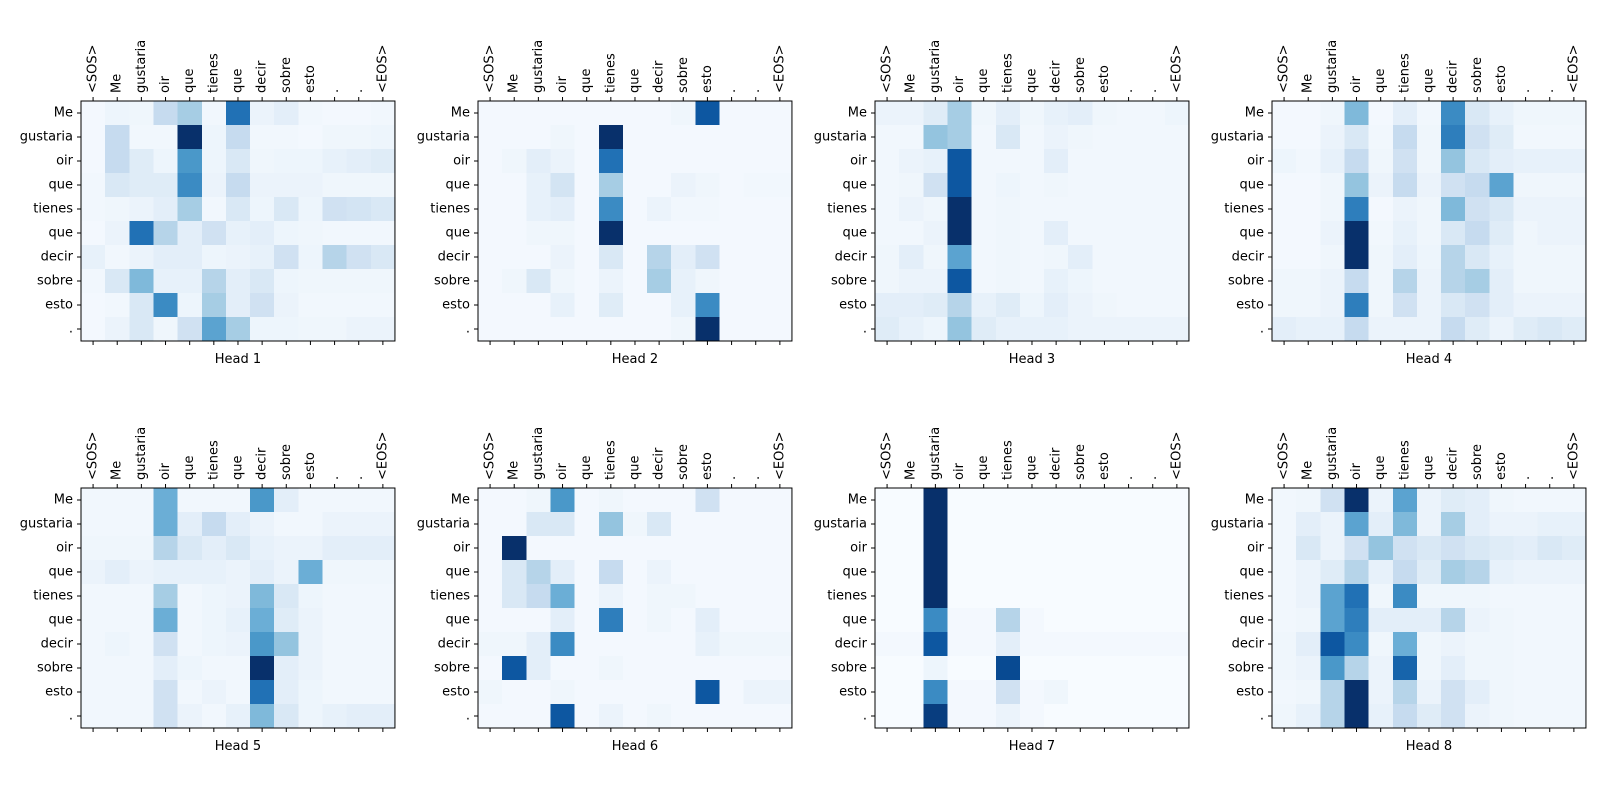 The height and width of the screenshot is (800, 1600). What do you see at coordinates (1252, 620) in the screenshot?
I see `y-tick-label: que` at bounding box center [1252, 620].